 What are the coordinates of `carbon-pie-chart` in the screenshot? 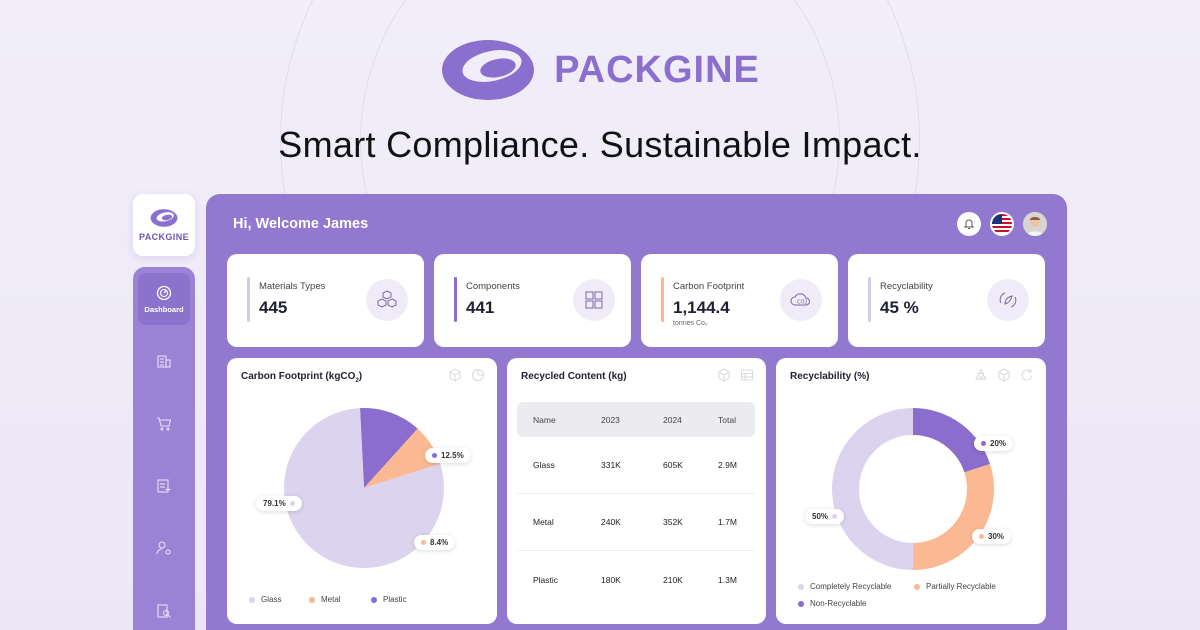 It's located at (364, 488).